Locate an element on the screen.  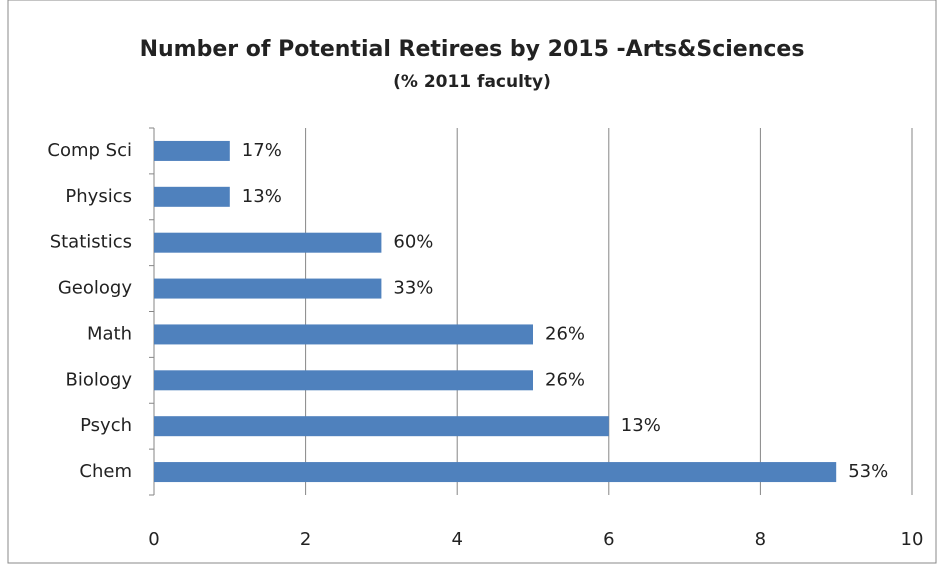
data-label: 53% is located at coordinates (868, 471).